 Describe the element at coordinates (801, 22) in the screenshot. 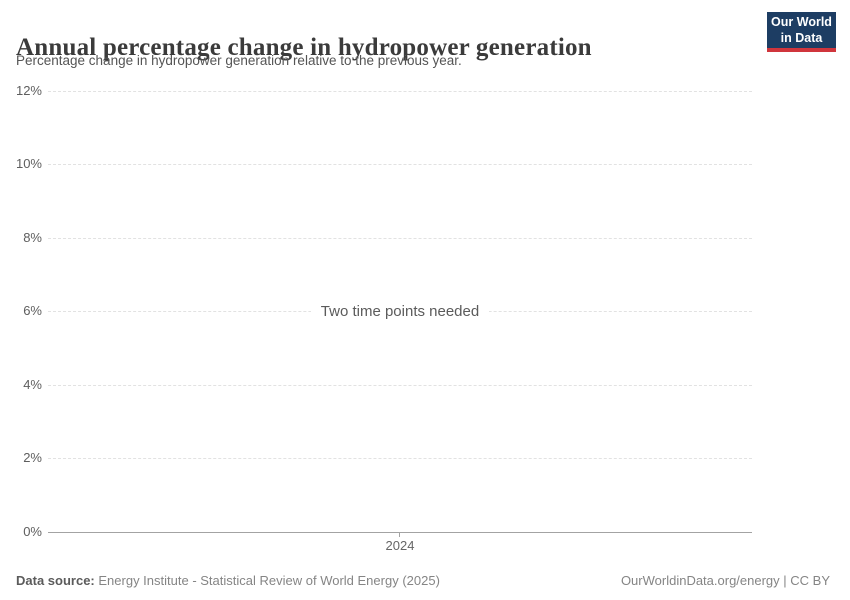

I see `owid-logo-line1: Our World` at that location.